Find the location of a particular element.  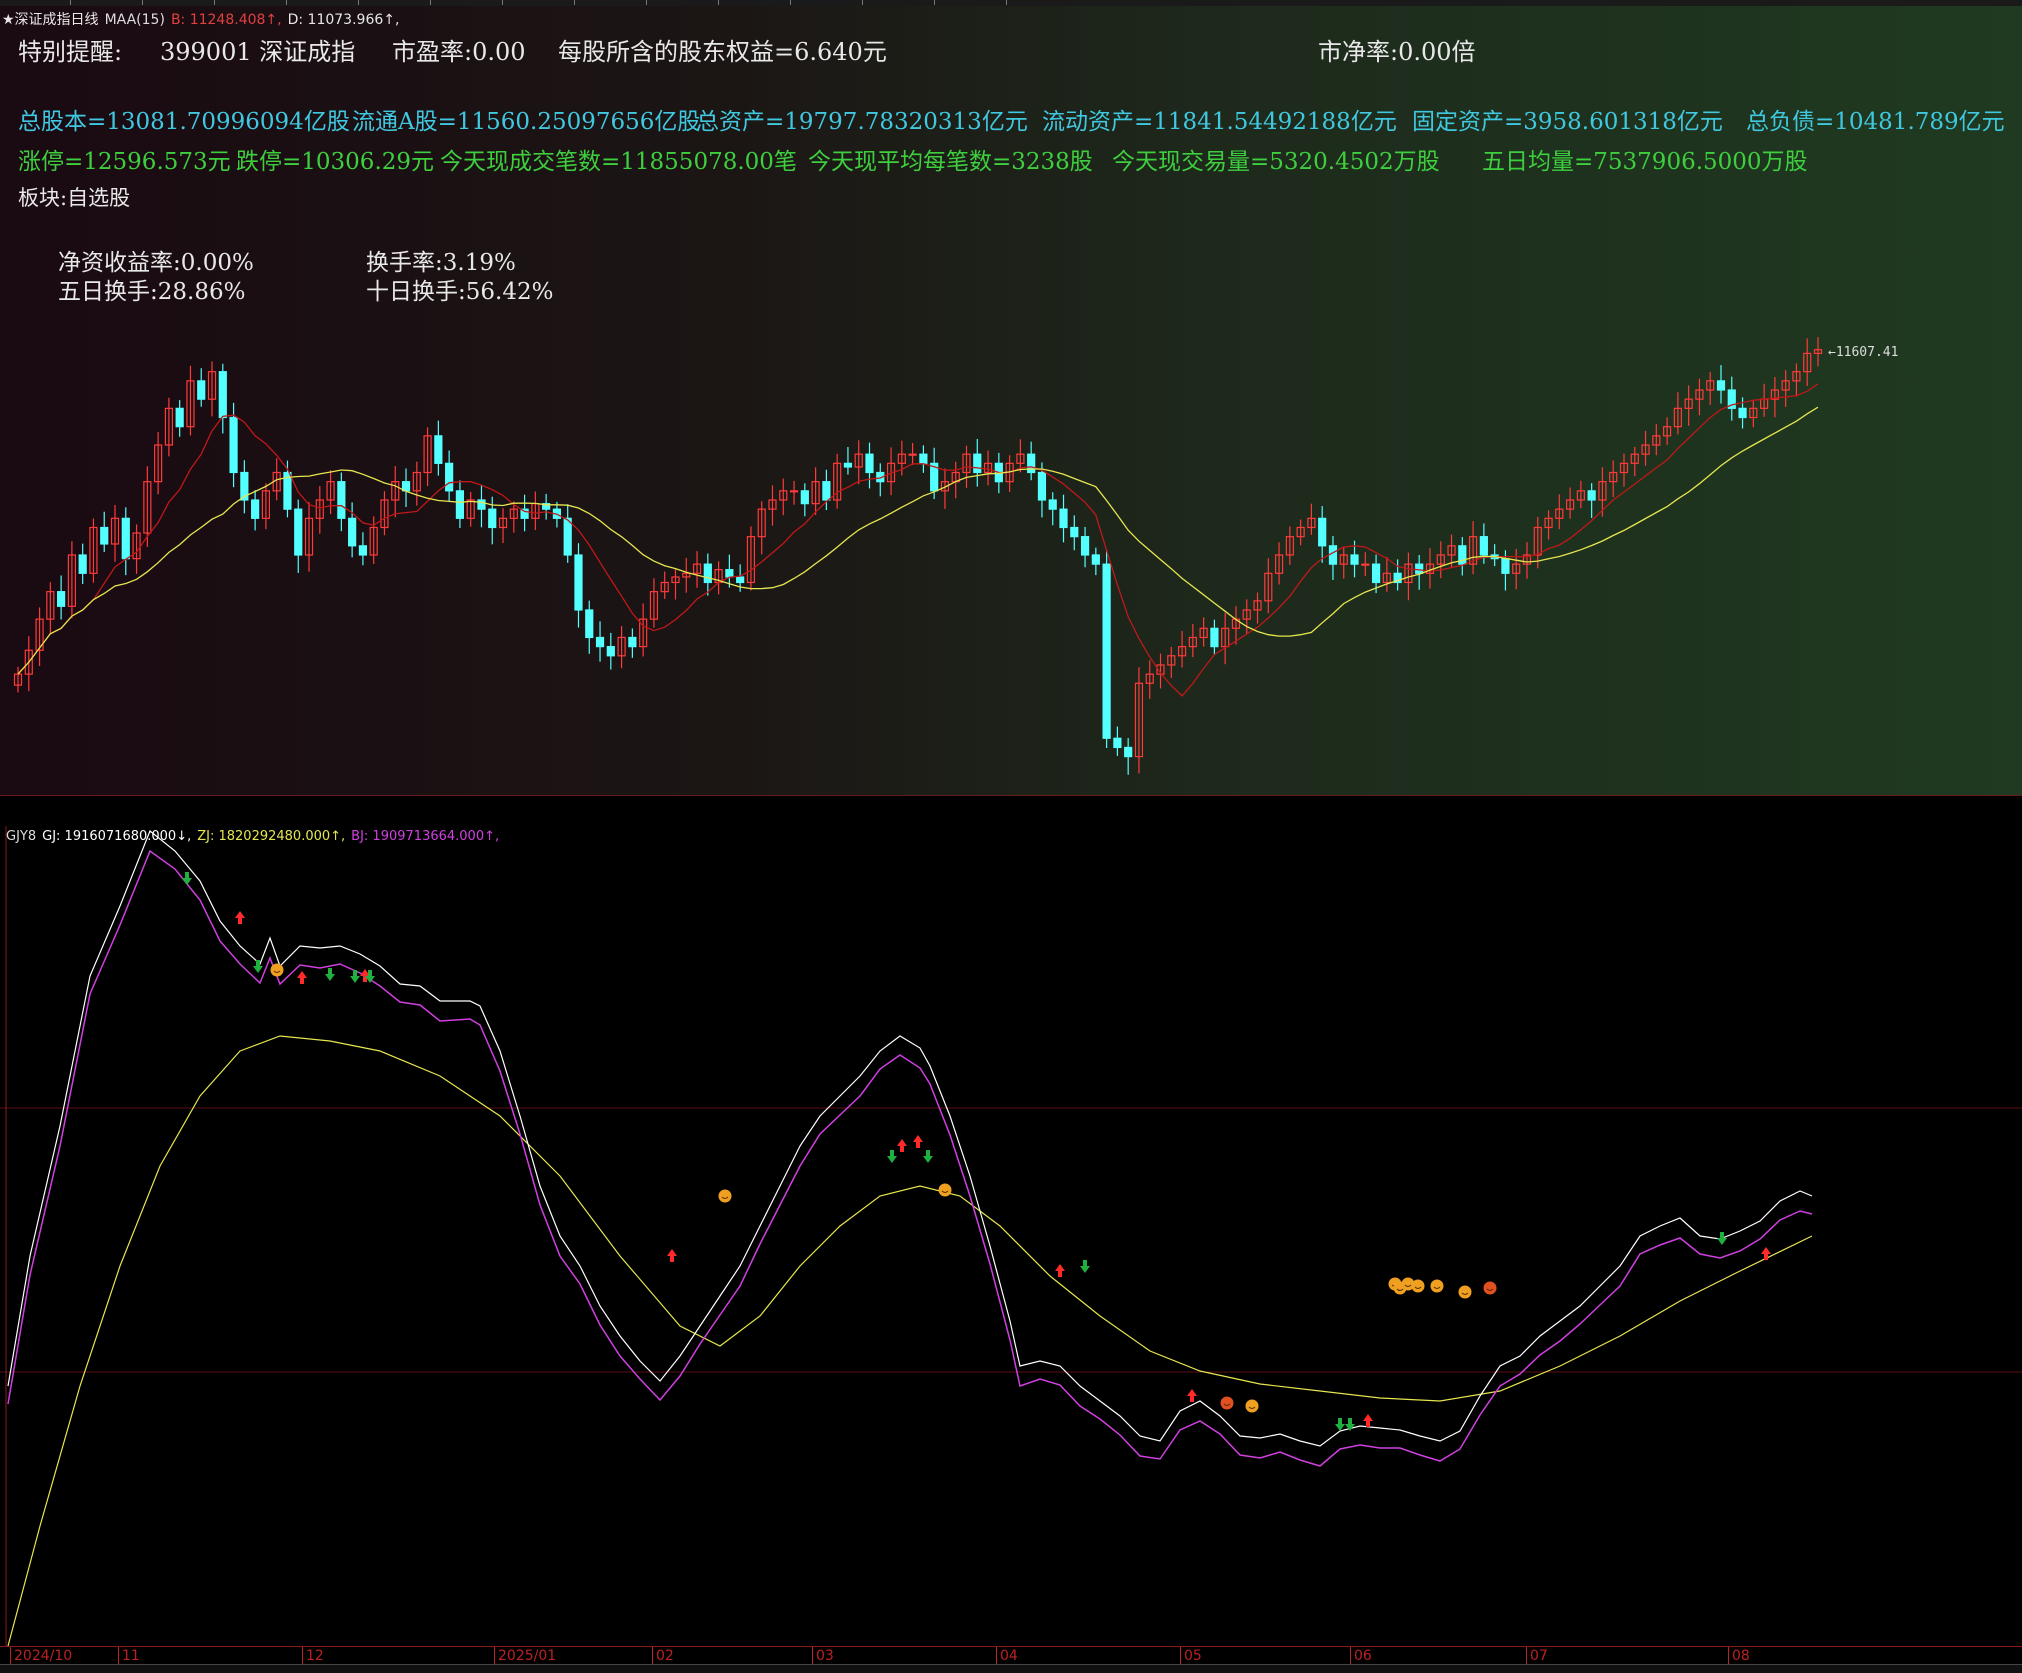

date-tick: 12 is located at coordinates (313, 1656).